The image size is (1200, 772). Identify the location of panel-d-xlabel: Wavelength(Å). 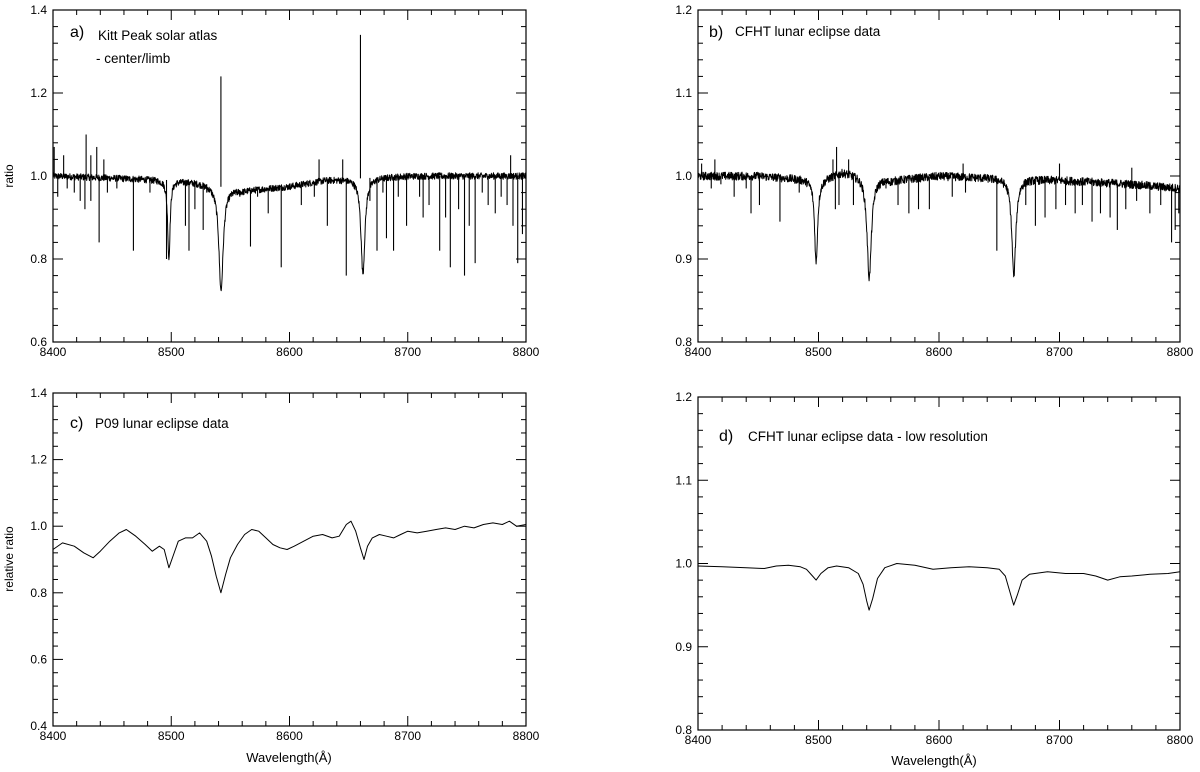
(934, 760).